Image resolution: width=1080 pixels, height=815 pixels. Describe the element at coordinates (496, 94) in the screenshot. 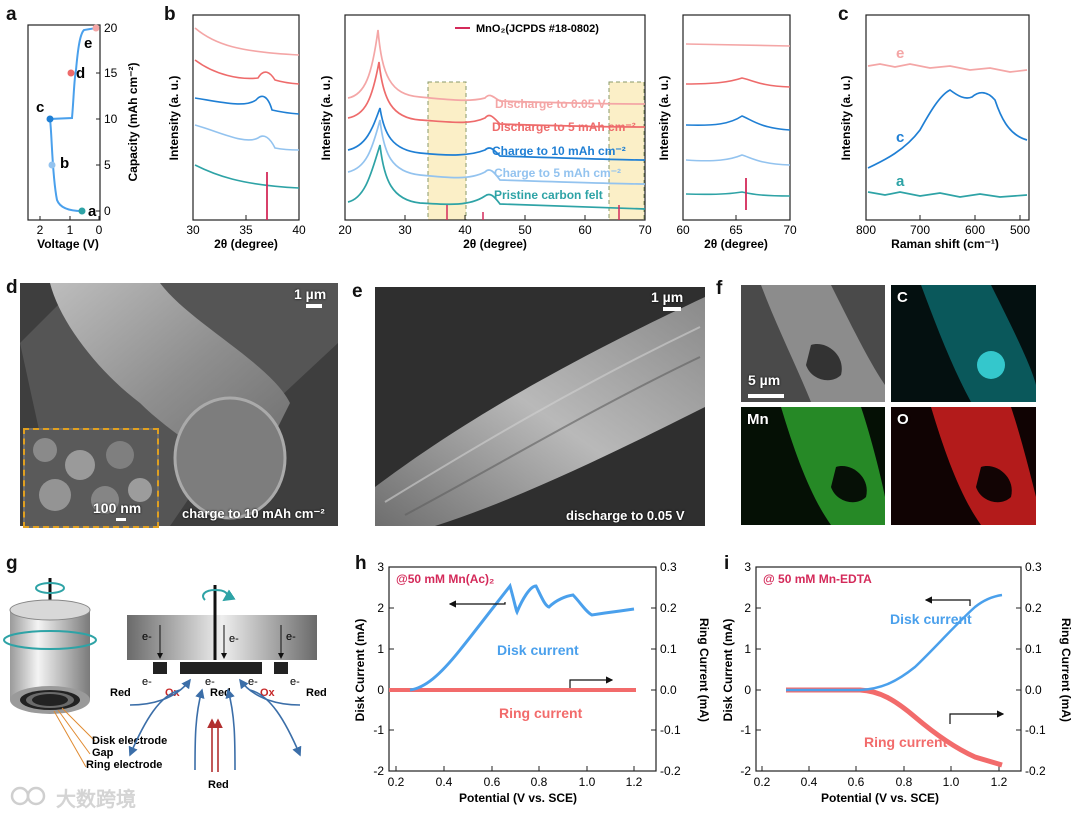

I see `b-mid-curve-d` at that location.